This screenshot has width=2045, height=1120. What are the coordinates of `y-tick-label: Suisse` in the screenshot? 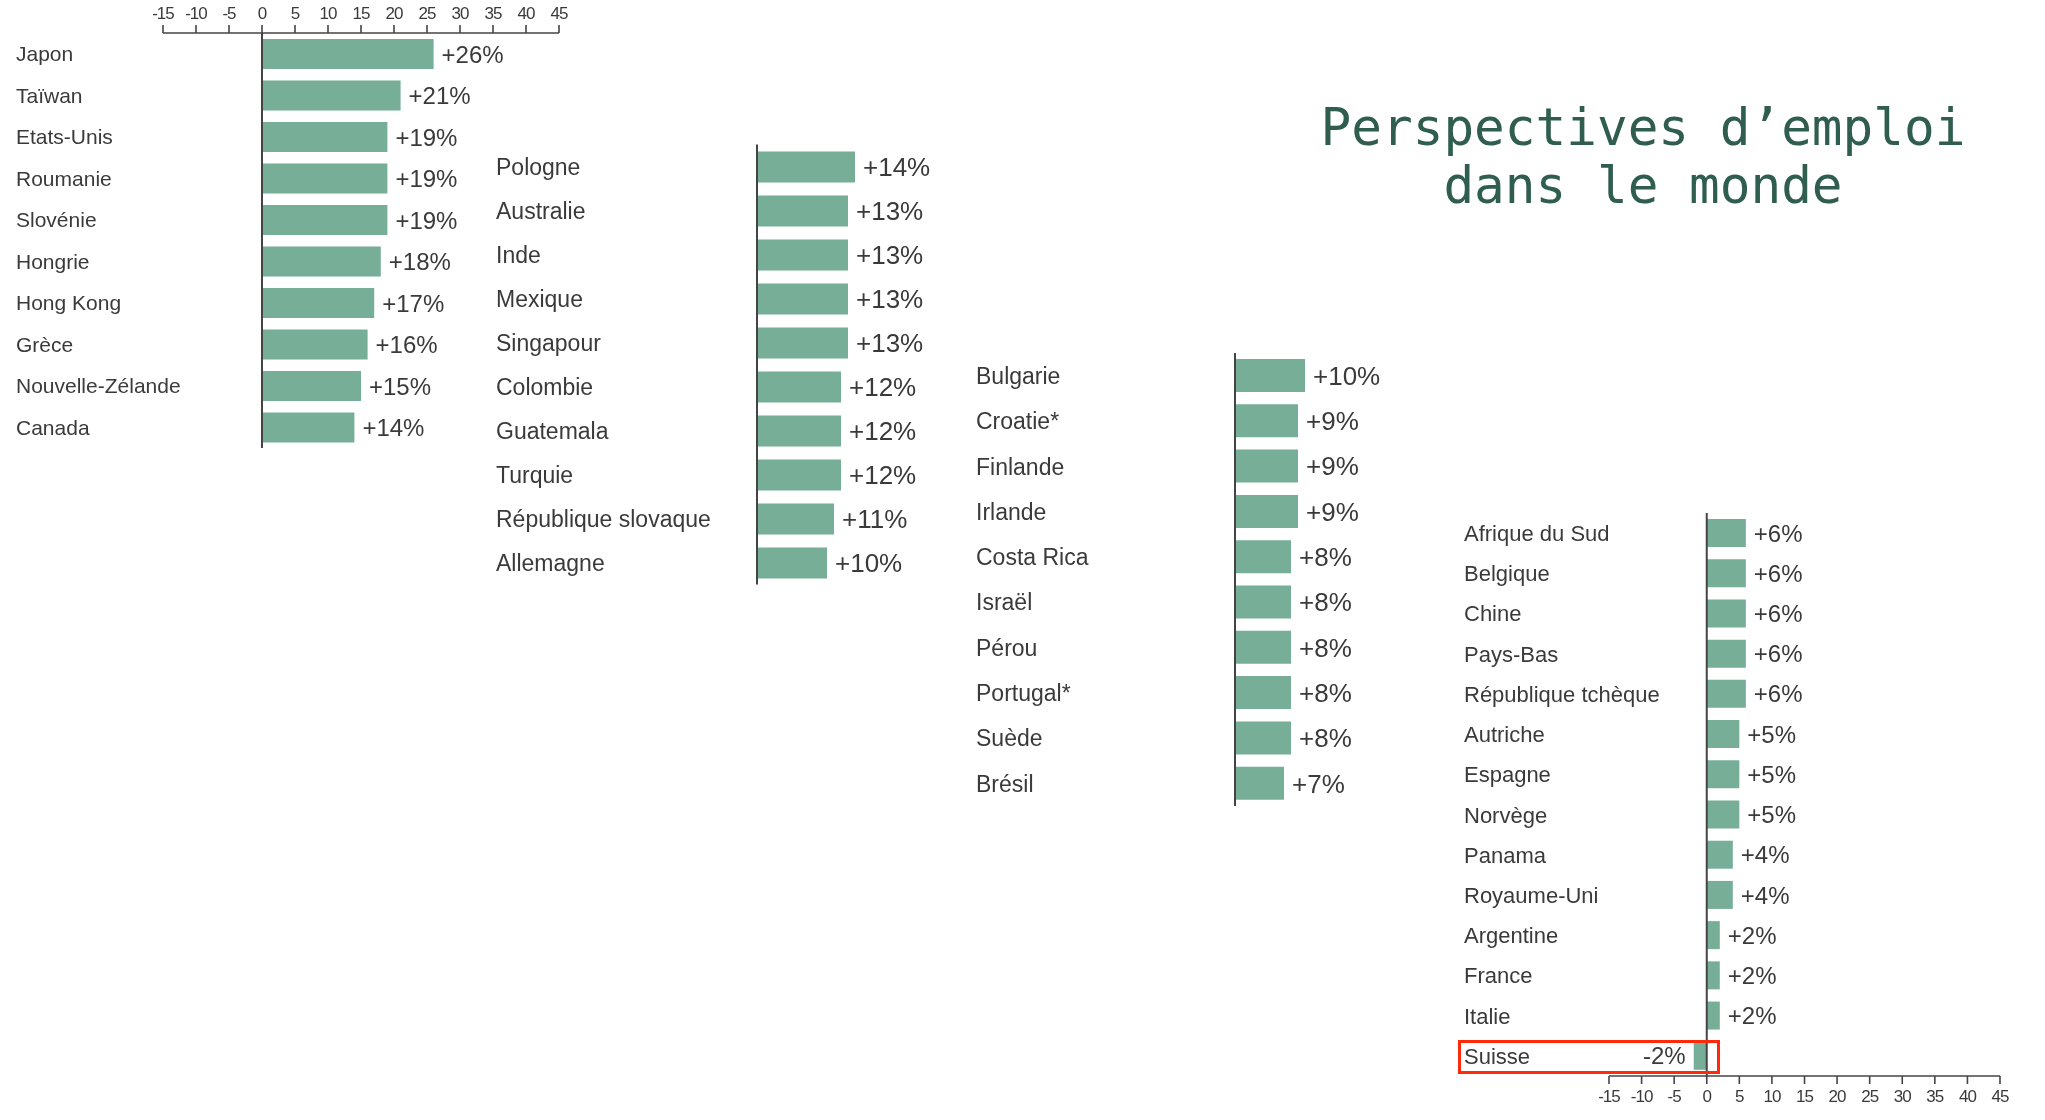 It's located at (1497, 1056).